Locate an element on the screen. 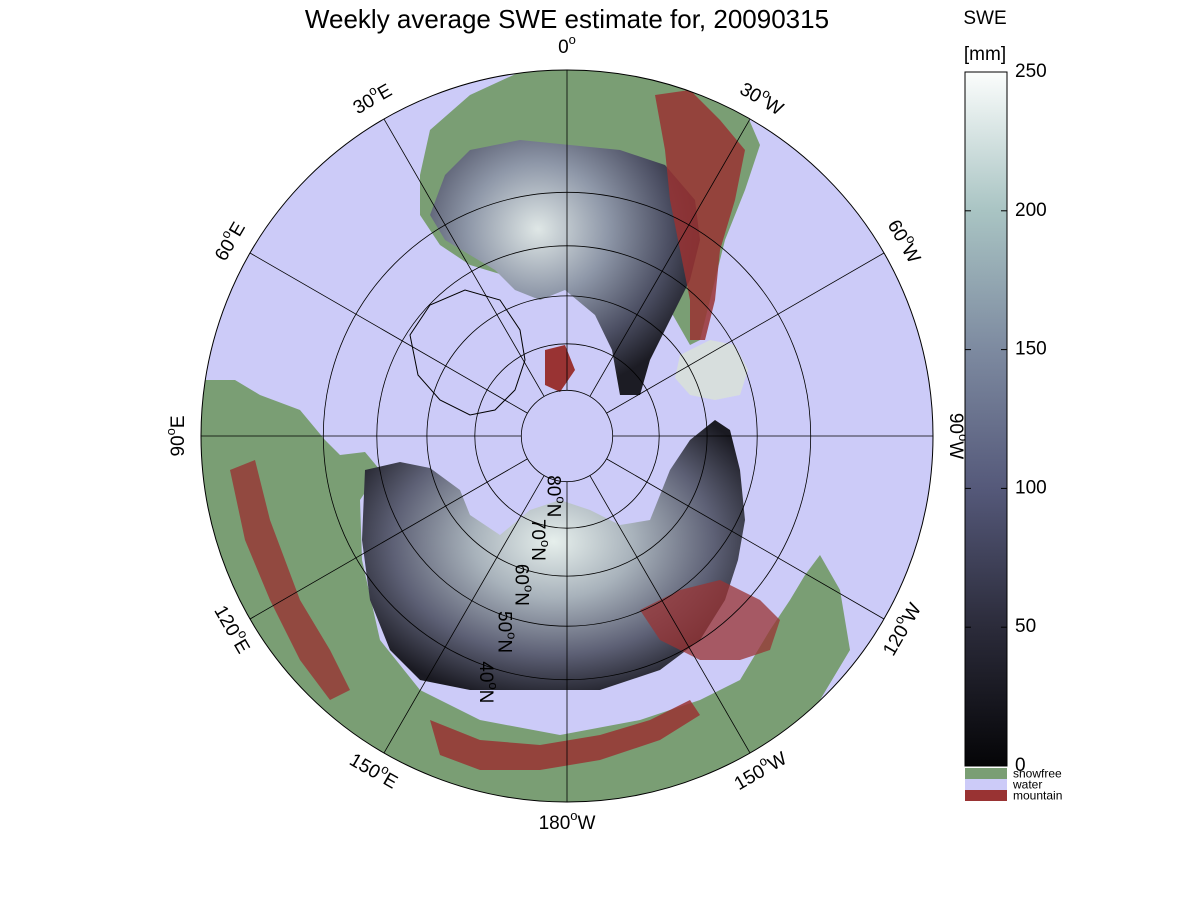 This screenshot has height=900, width=1200. longitude-label: 60oW is located at coordinates (905, 240).